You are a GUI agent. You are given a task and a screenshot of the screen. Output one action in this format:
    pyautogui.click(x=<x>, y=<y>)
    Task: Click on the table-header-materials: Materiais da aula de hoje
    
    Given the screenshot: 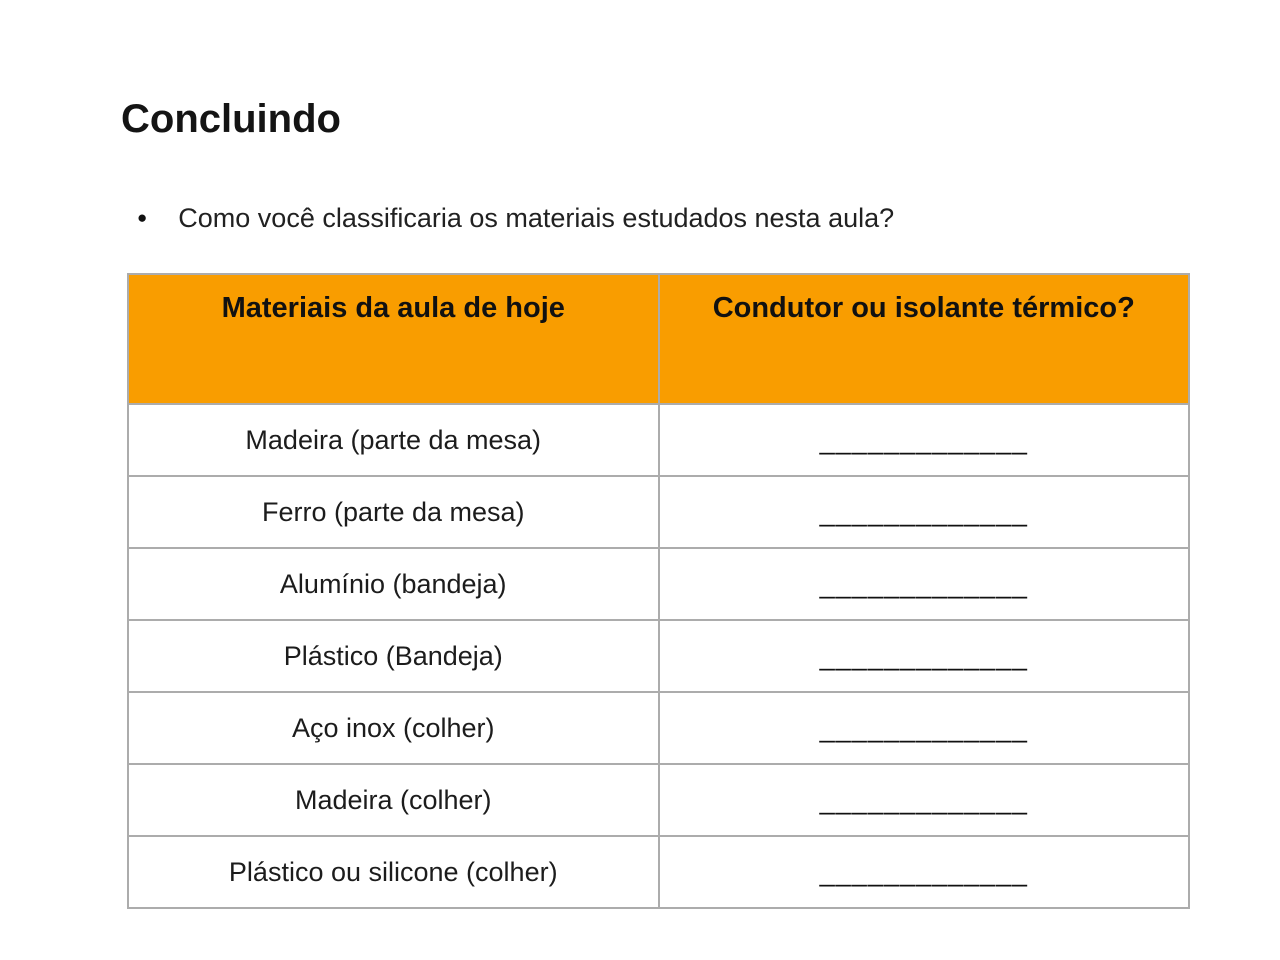 What is the action you would take?
    pyautogui.click(x=393, y=339)
    